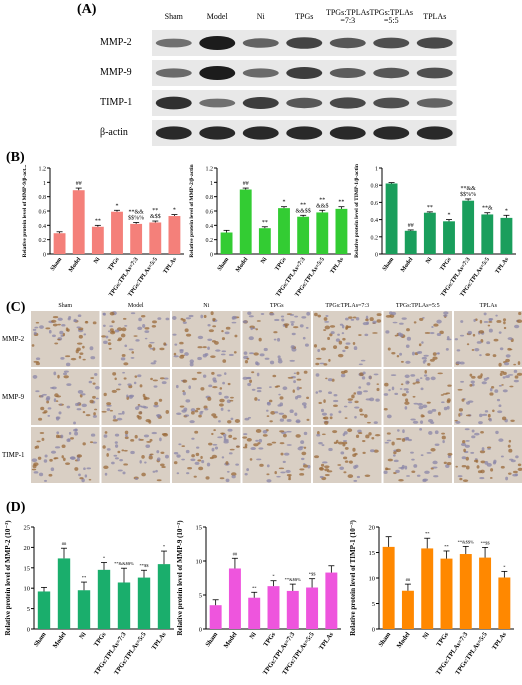 The width and height of the screenshot is (522, 685). I want to click on y-tick-label: 1, so click(211, 184).